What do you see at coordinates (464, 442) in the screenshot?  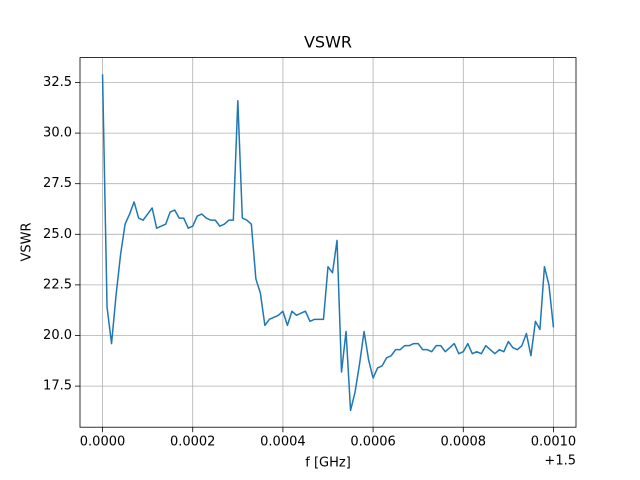 I see `x-tick-label: 0.0008` at bounding box center [464, 442].